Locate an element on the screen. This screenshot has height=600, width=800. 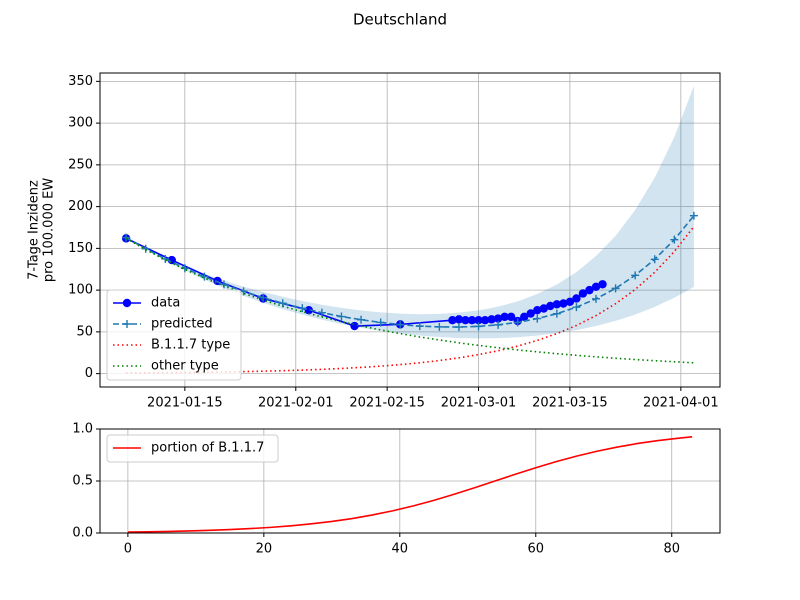
legend-label: predicted is located at coordinates (182, 324).